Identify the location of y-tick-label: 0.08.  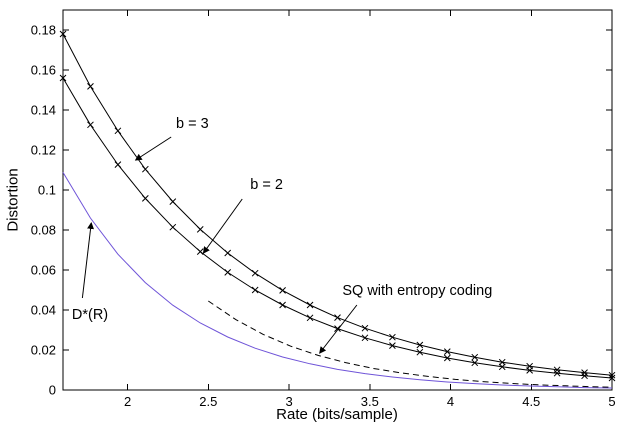
(43, 230).